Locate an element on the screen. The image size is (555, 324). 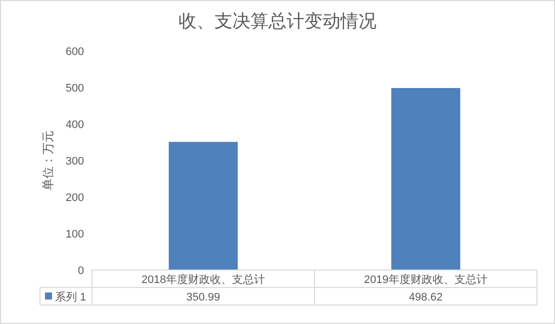
y-axis-title: 单位：万元 is located at coordinates (48, 160).